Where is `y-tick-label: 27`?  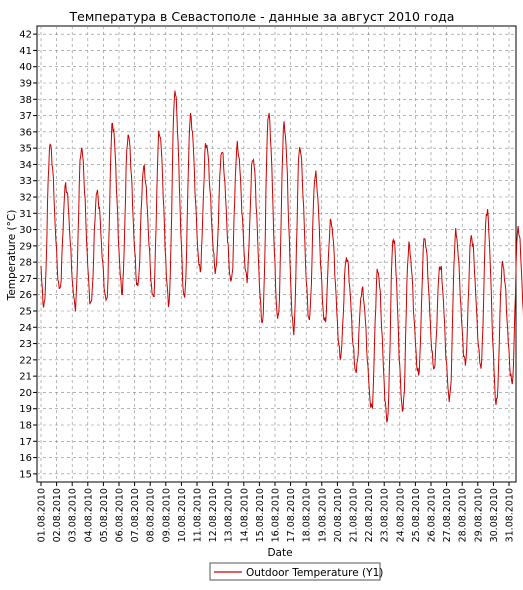
y-tick-label: 27 is located at coordinates (25, 279).